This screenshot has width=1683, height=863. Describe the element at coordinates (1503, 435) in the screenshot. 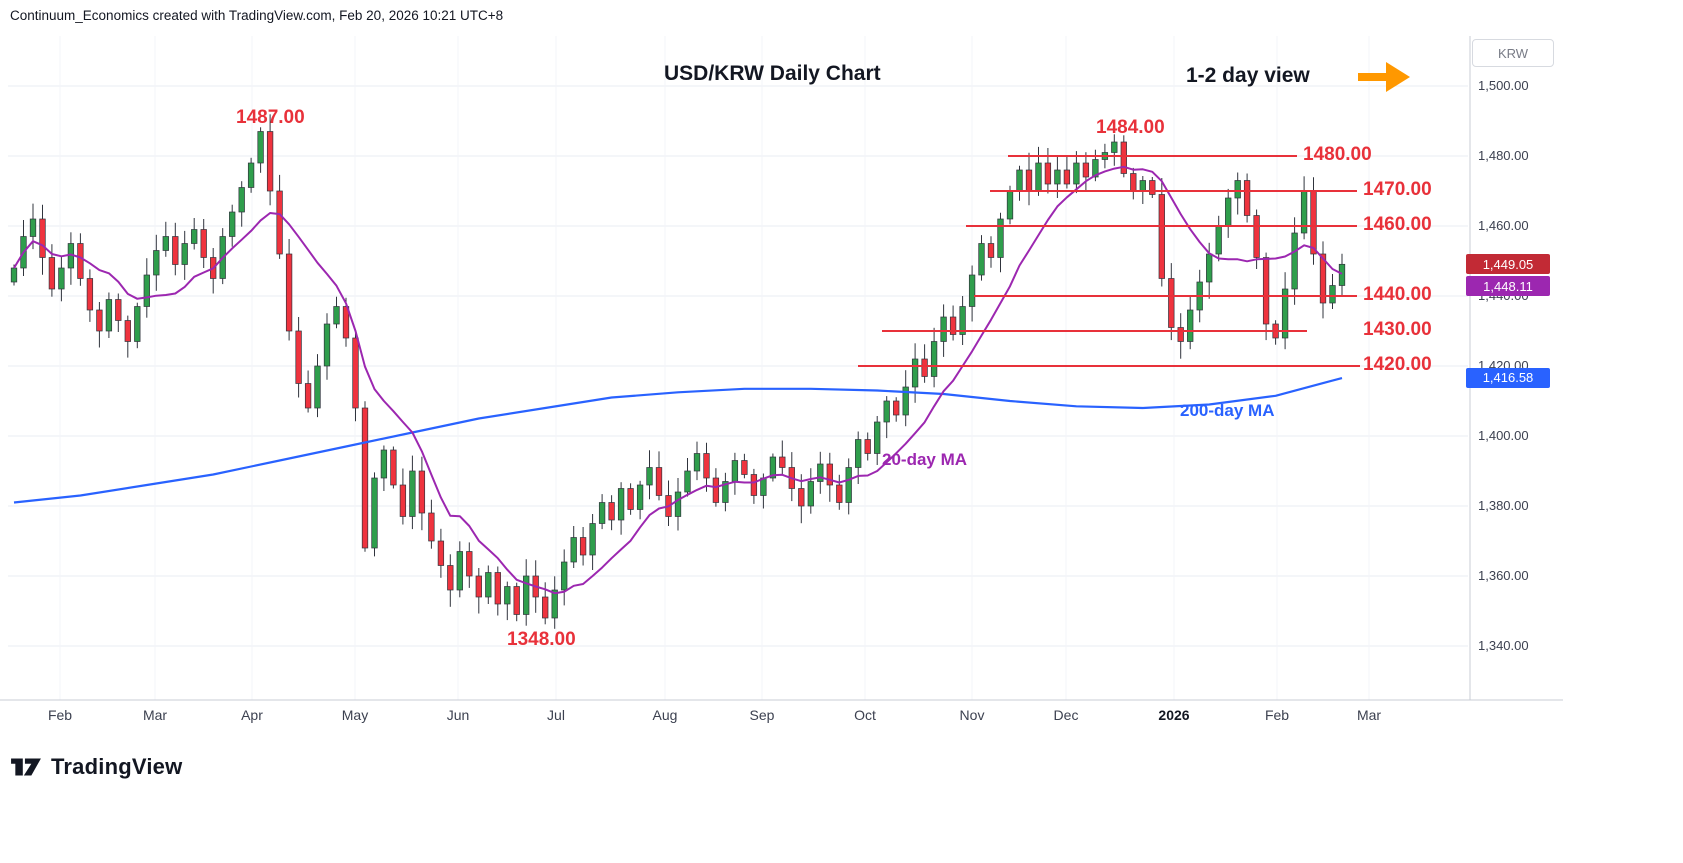

I see `price-tick: 1,400.00` at that location.